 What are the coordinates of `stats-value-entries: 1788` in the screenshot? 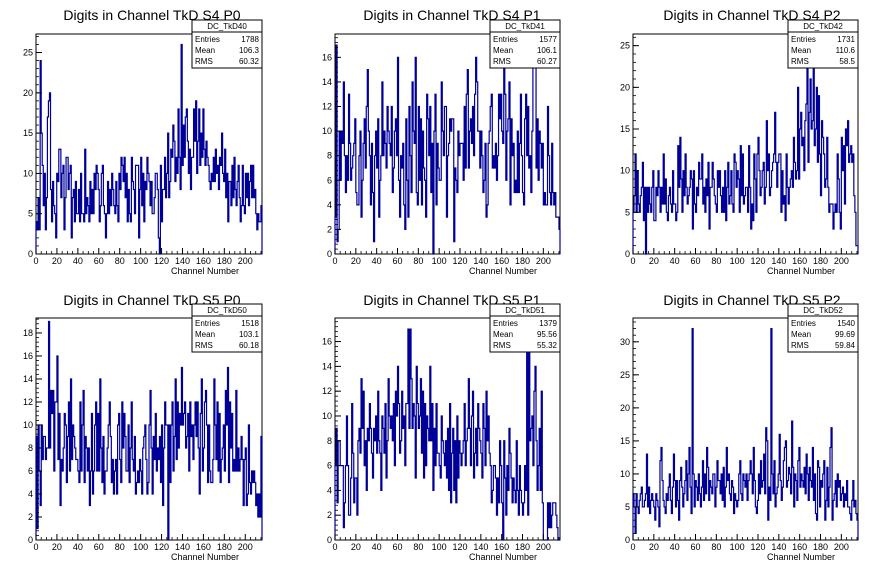 It's located at (250, 39).